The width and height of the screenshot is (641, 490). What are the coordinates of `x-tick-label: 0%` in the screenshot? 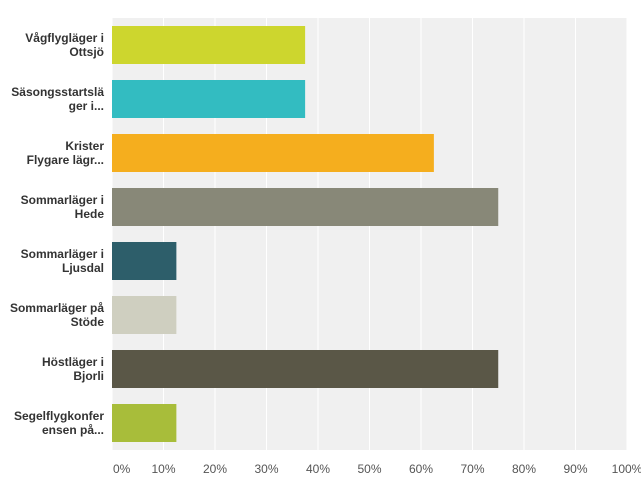 It's located at (122, 469).